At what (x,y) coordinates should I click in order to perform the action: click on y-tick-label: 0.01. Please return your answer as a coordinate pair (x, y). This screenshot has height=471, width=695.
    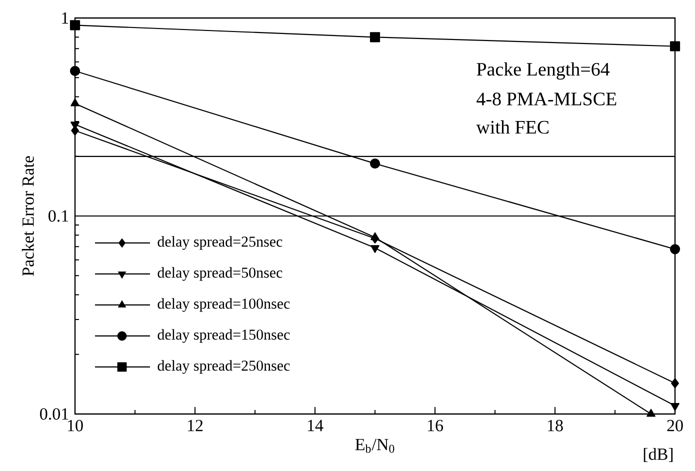
    Looking at the image, I should click on (54, 414).